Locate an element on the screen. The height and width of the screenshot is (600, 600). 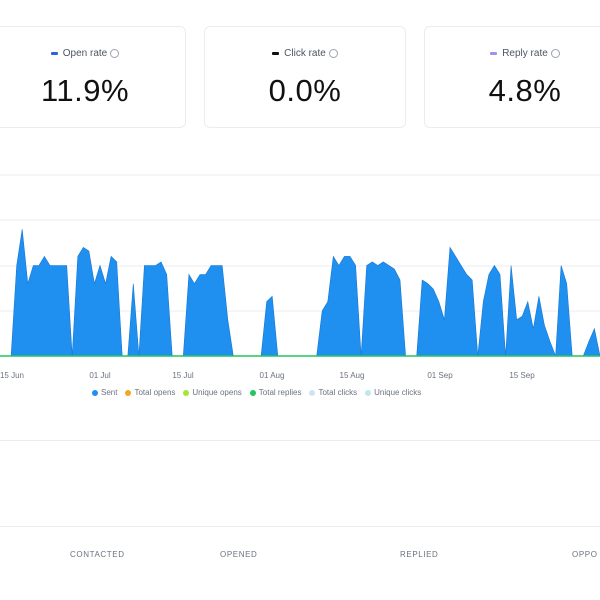
open-rate-swatch is located at coordinates (54, 53).